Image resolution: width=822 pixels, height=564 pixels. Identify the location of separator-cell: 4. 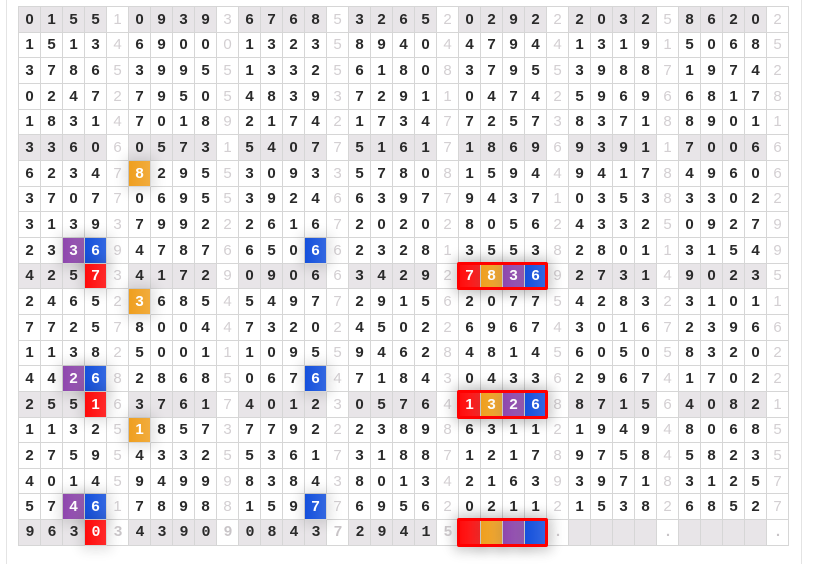
(338, 379).